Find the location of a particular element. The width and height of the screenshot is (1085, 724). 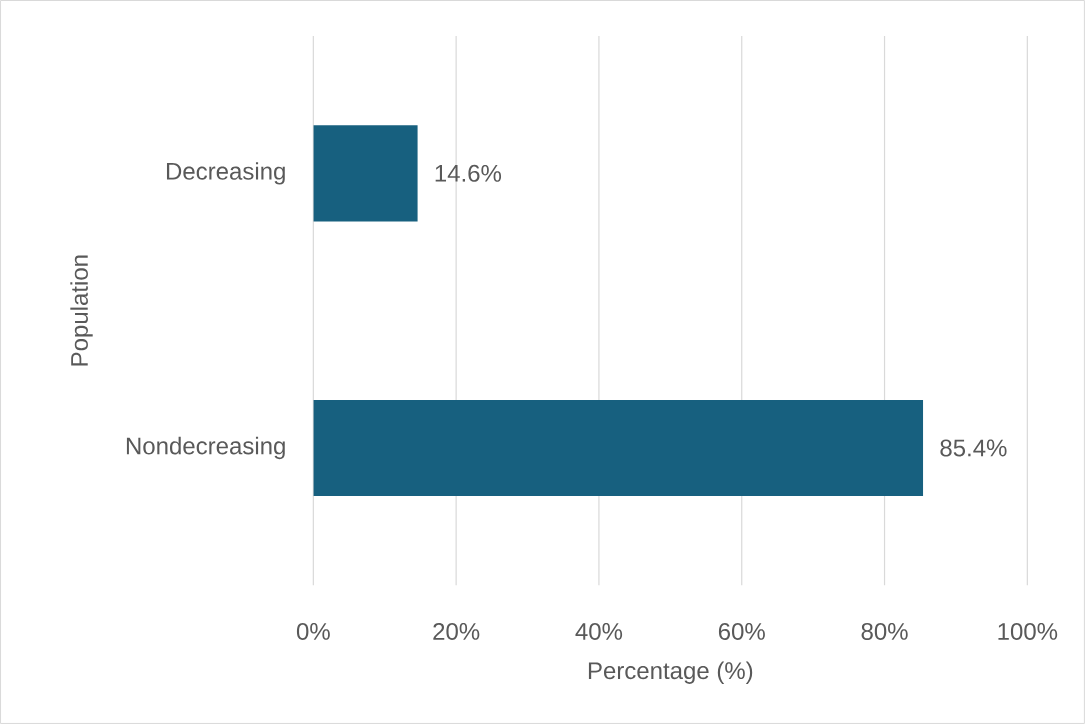

data-label: 85.4% is located at coordinates (973, 448).